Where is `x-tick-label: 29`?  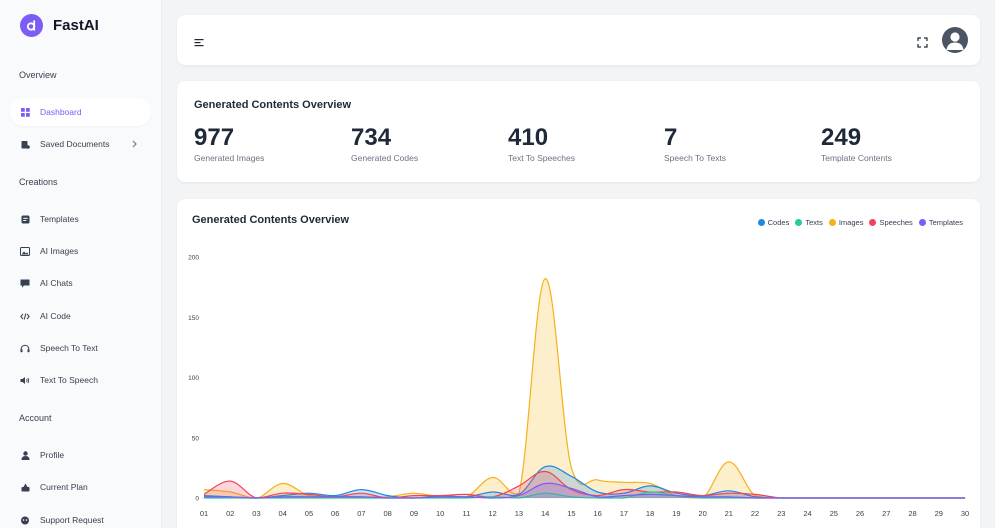
x-tick-label: 29 is located at coordinates (939, 513).